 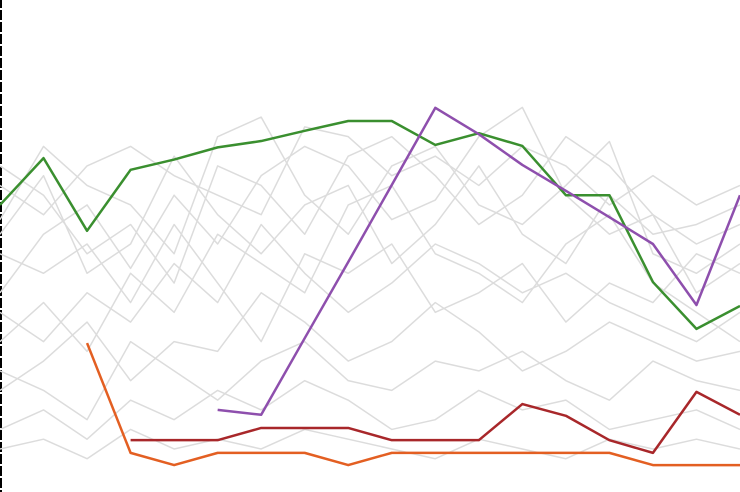 What do you see at coordinates (435, 422) in the screenshot?
I see `highlight-line` at bounding box center [435, 422].